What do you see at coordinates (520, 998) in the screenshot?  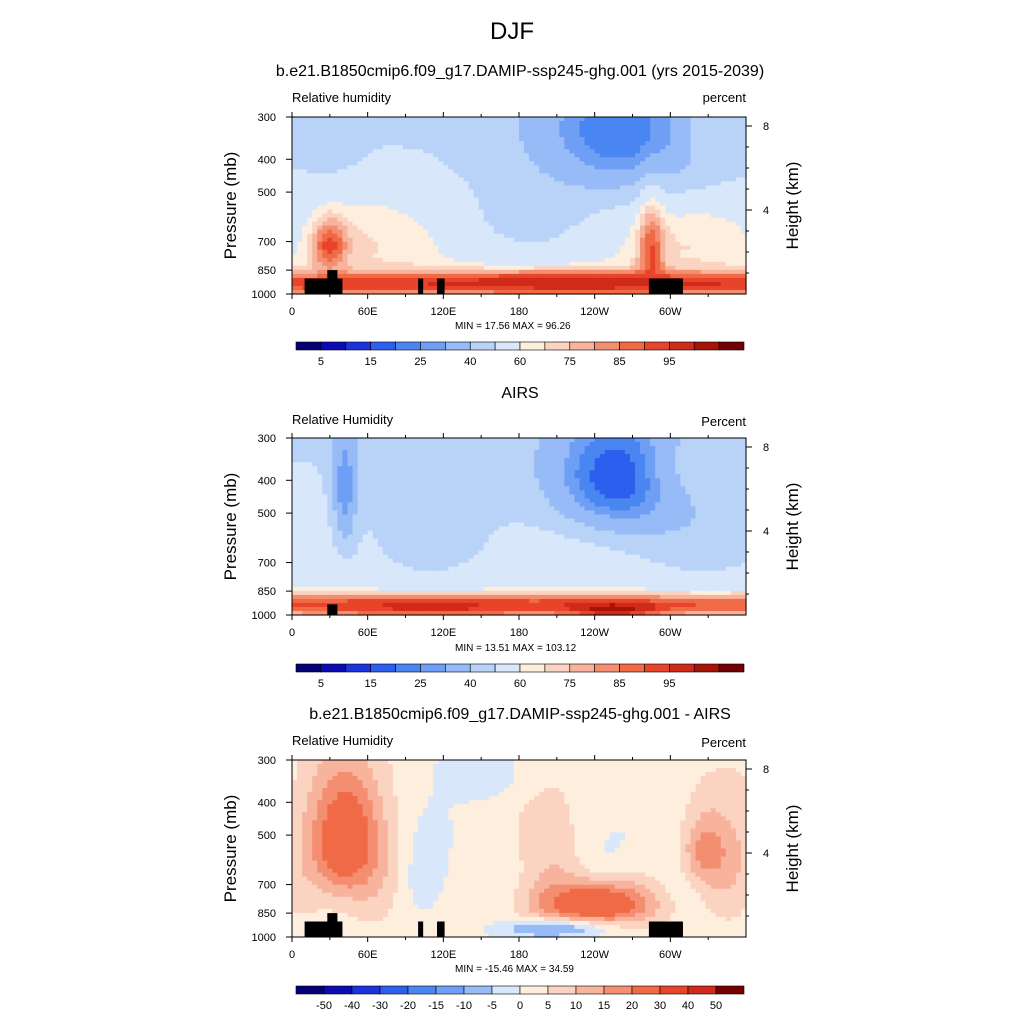 I see `panel-3-colorbar: -50 -40 -30 -20 -15 -10 -5 0 5 10 15 20 30 40 50` at bounding box center [520, 998].